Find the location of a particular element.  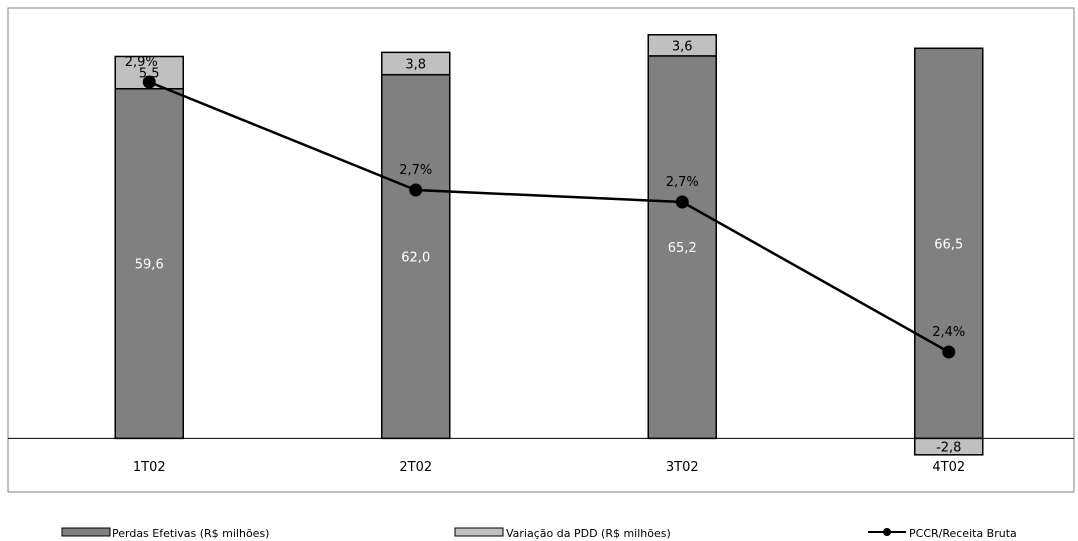

label-variacao-4T02: -2,8 is located at coordinates (948, 448).